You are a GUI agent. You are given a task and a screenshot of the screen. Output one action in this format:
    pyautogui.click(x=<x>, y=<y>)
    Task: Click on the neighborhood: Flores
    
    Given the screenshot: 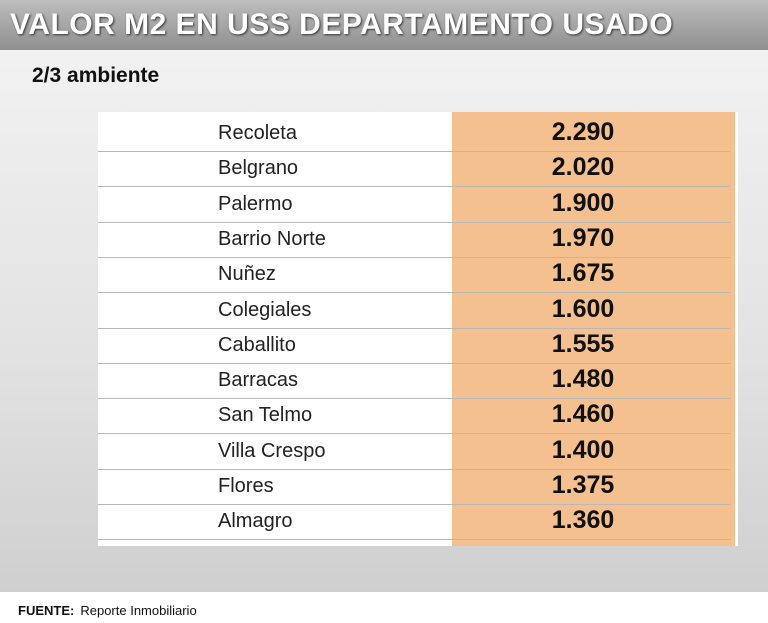 What is the action you would take?
    pyautogui.click(x=246, y=486)
    